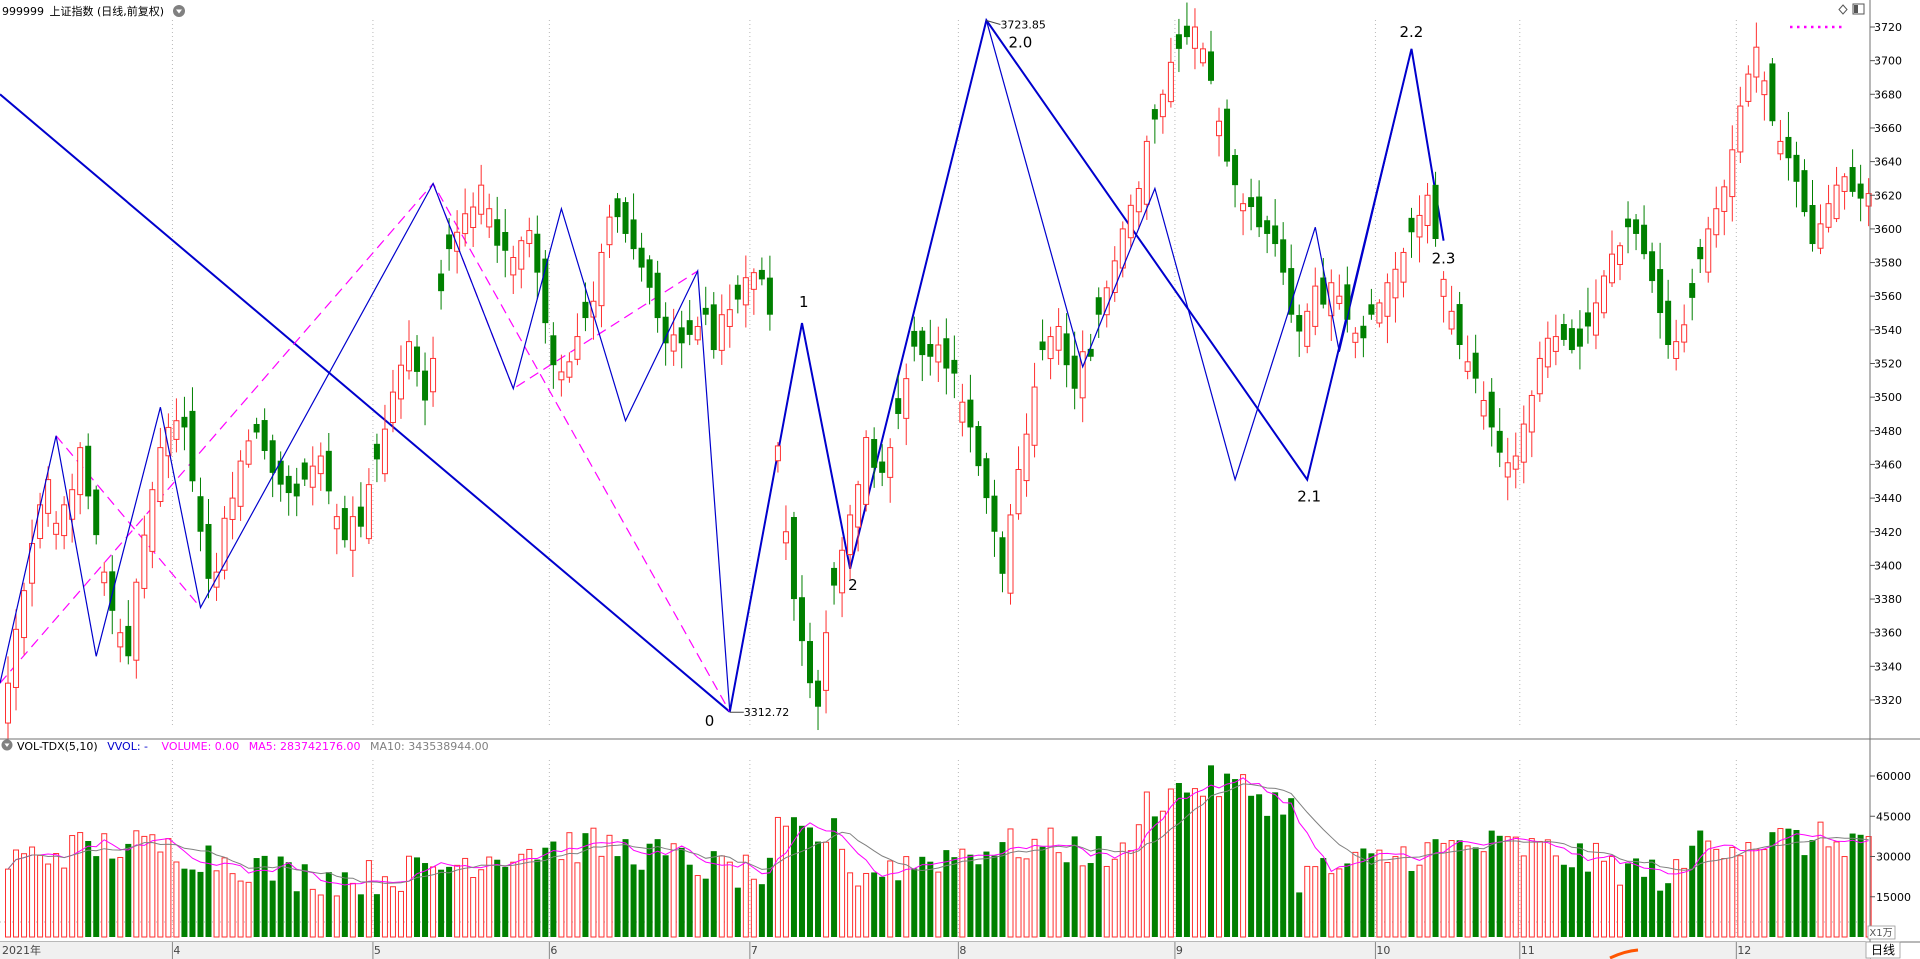 The image size is (1920, 959). What do you see at coordinates (72, 11) in the screenshot?
I see `stock-name: 上证指数` at bounding box center [72, 11].